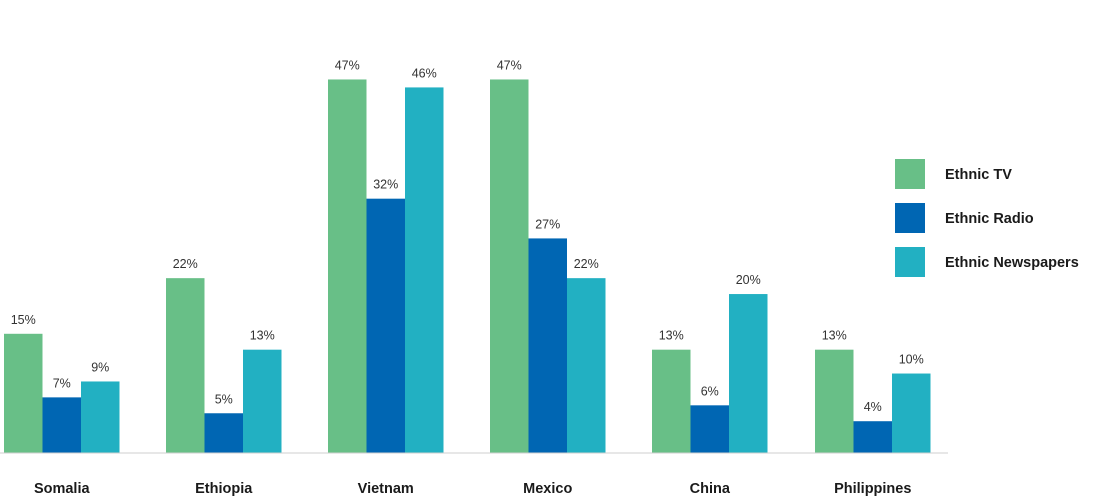  Describe the element at coordinates (100, 417) in the screenshot. I see `bar-somalia-ethnic-newspapers` at that location.